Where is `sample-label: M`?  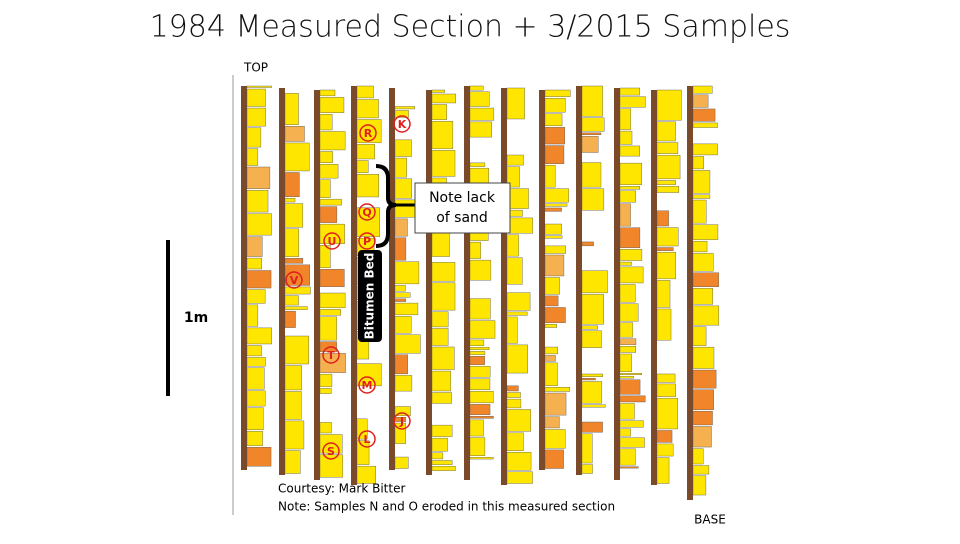
sample-label: M is located at coordinates (367, 385).